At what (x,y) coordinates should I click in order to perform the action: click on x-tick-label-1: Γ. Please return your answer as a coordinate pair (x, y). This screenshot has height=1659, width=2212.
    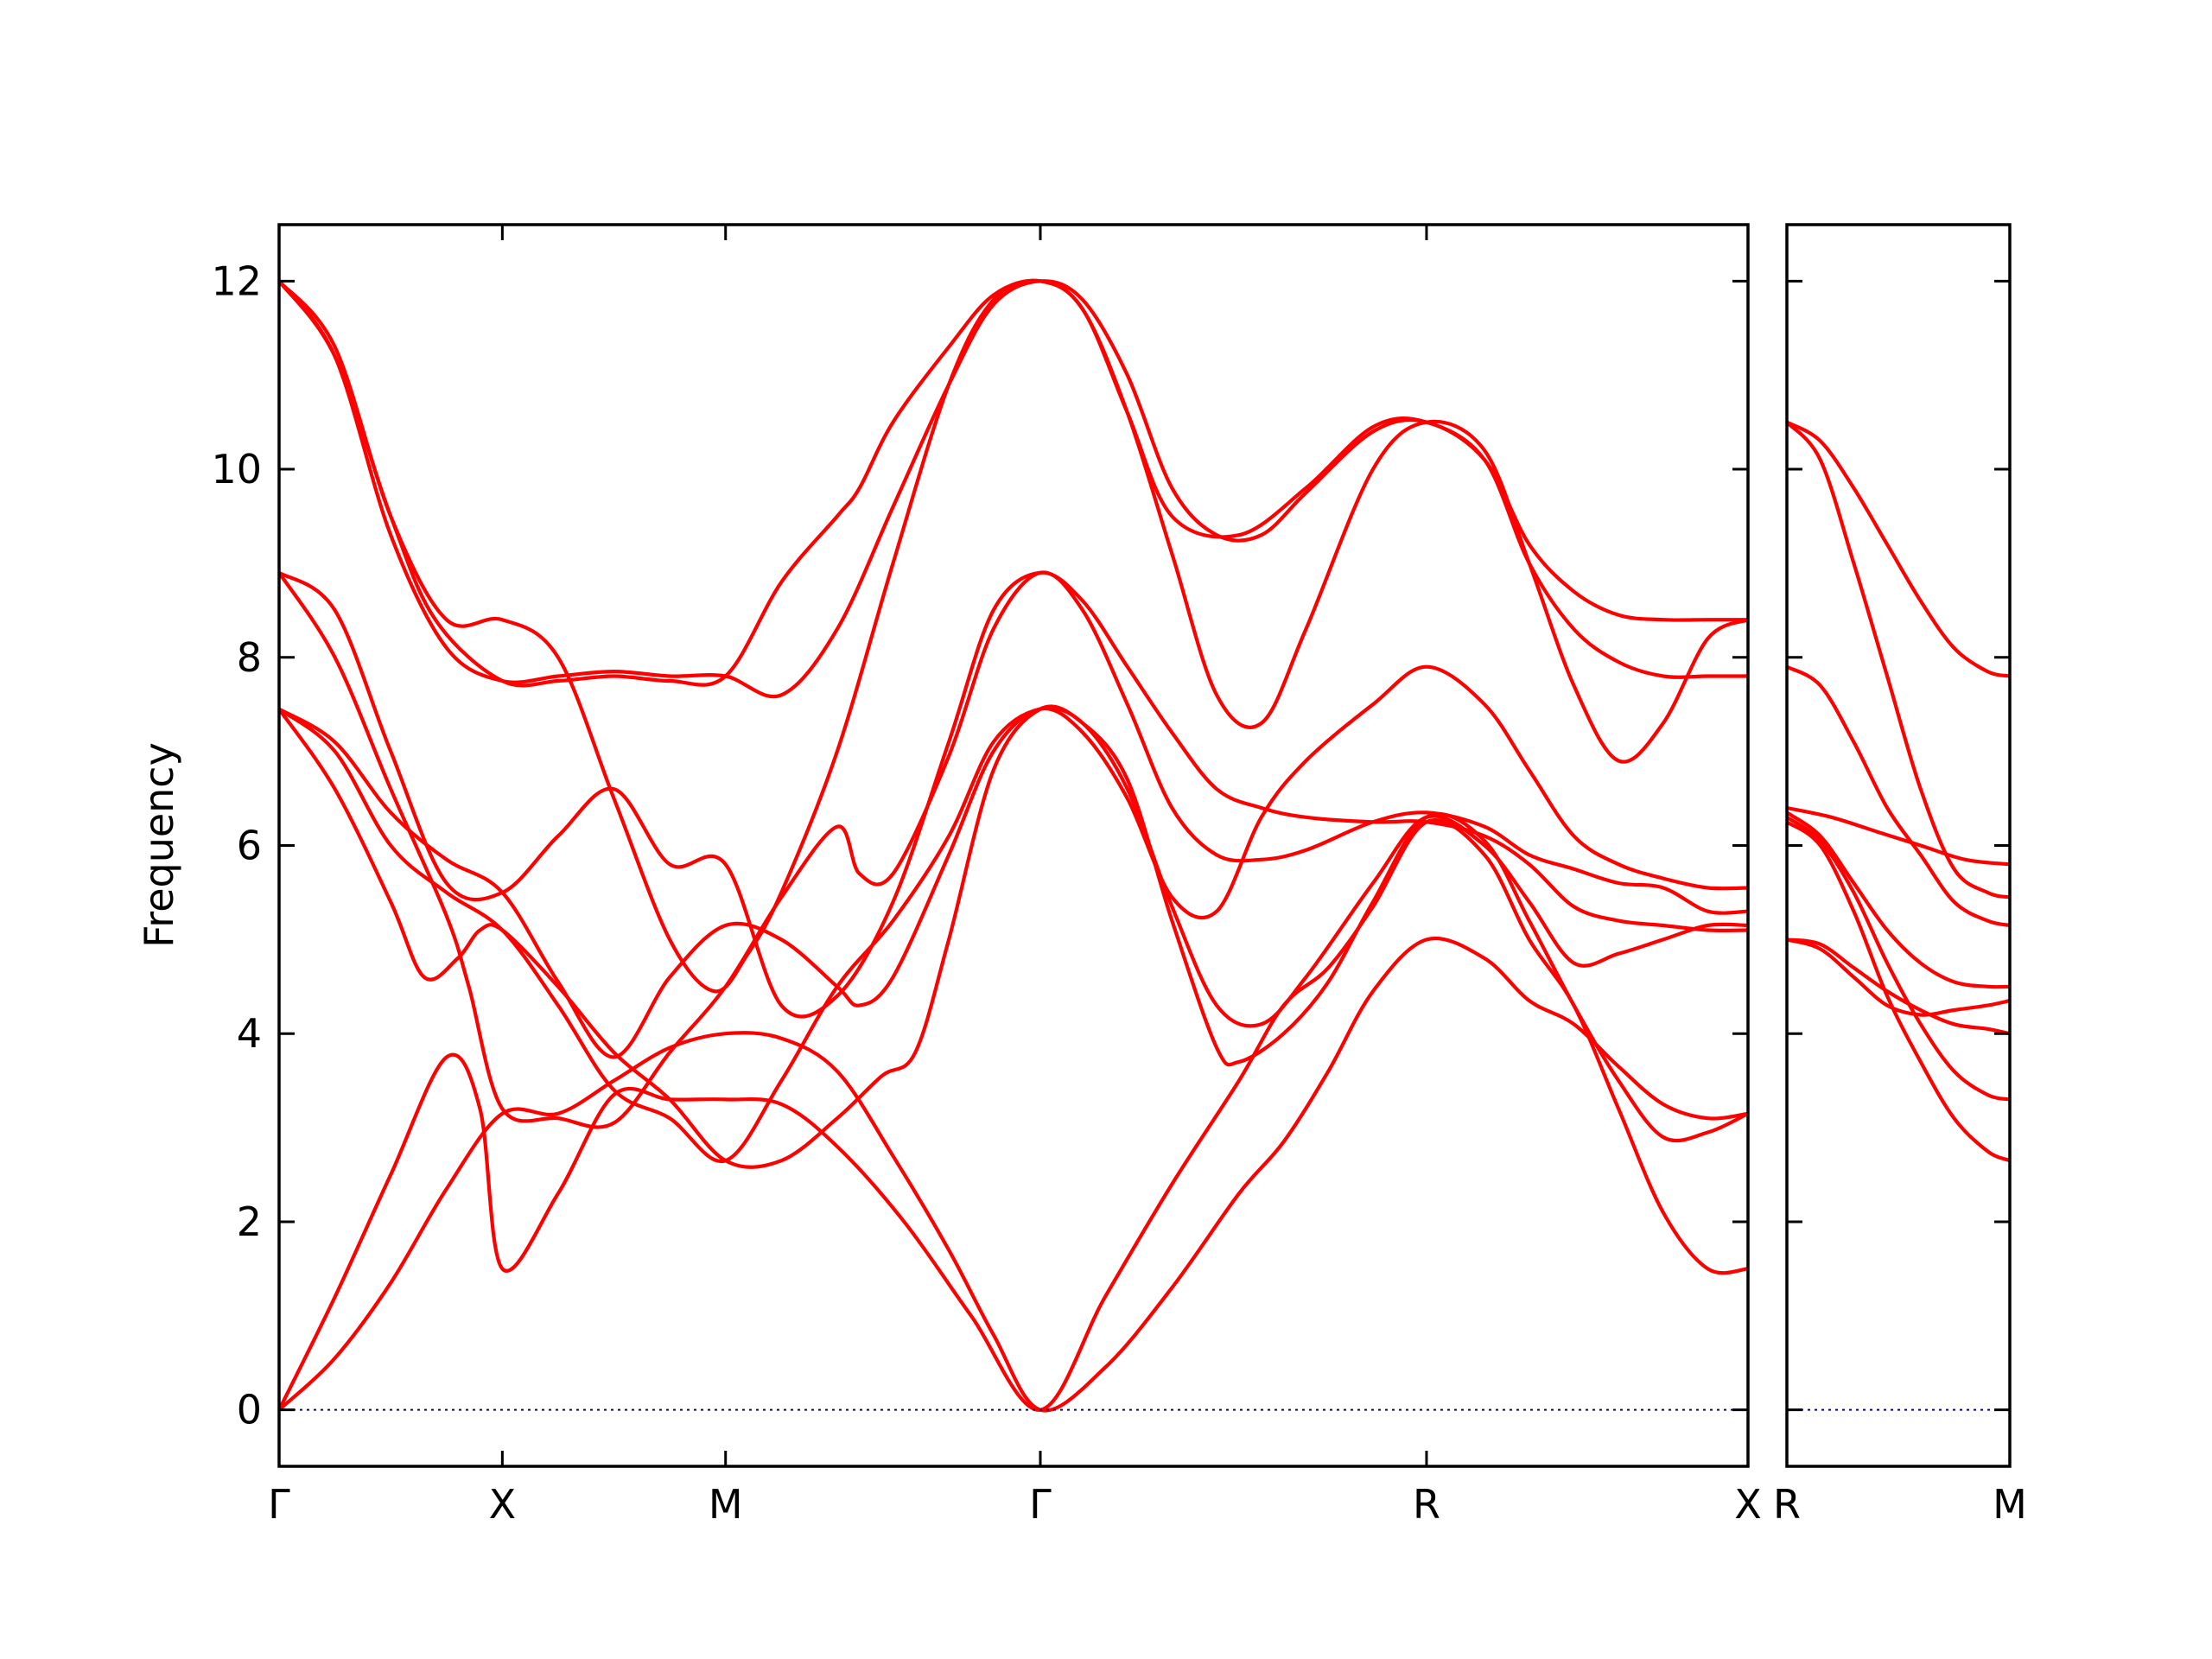
    Looking at the image, I should click on (279, 1504).